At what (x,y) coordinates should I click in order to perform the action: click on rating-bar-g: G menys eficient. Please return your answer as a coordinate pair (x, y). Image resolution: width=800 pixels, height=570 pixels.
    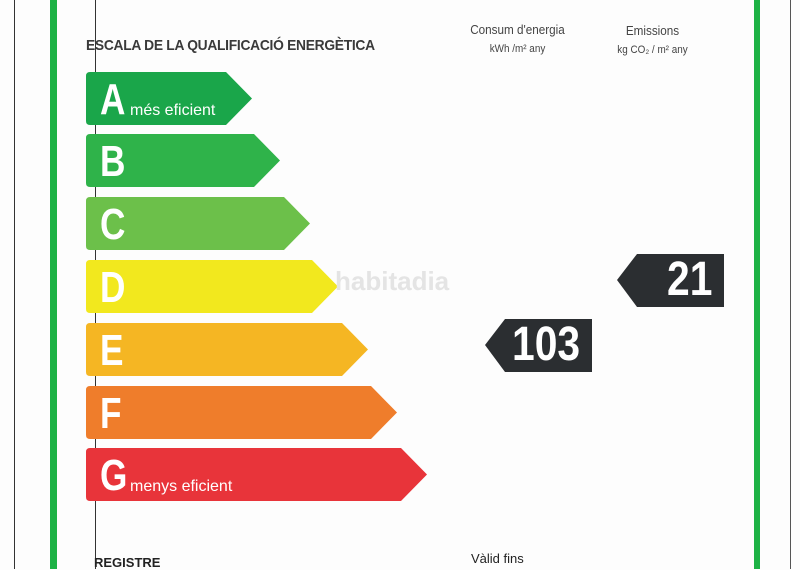
    Looking at the image, I should click on (256, 474).